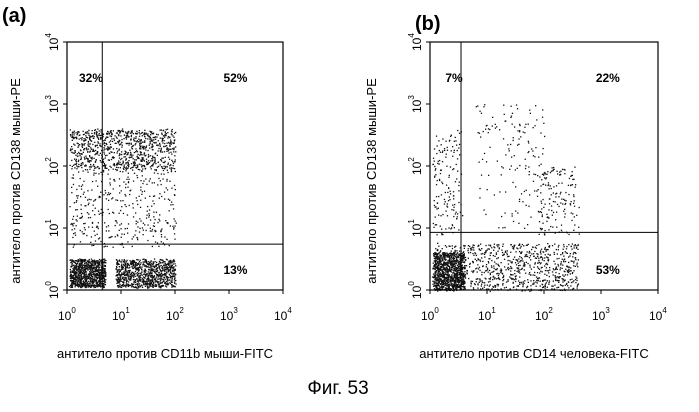 The width and height of the screenshot is (699, 412). I want to click on panel-label: (b), so click(428, 24).